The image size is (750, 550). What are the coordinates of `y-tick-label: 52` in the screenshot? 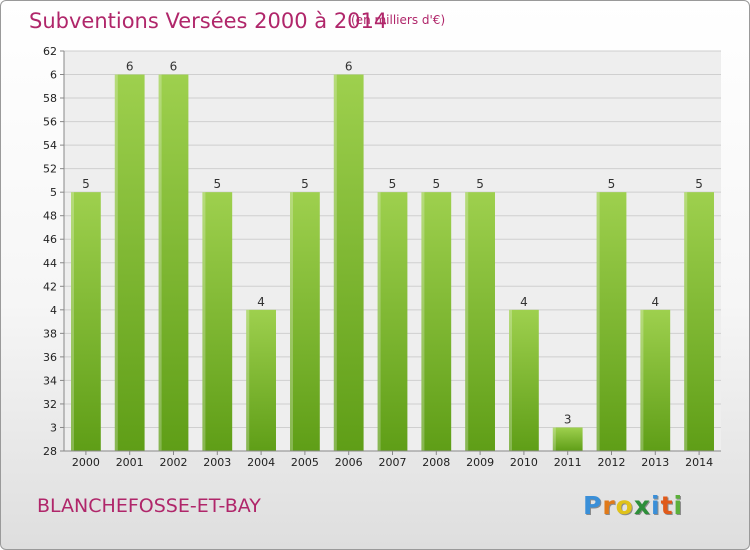 It's located at (50, 169).